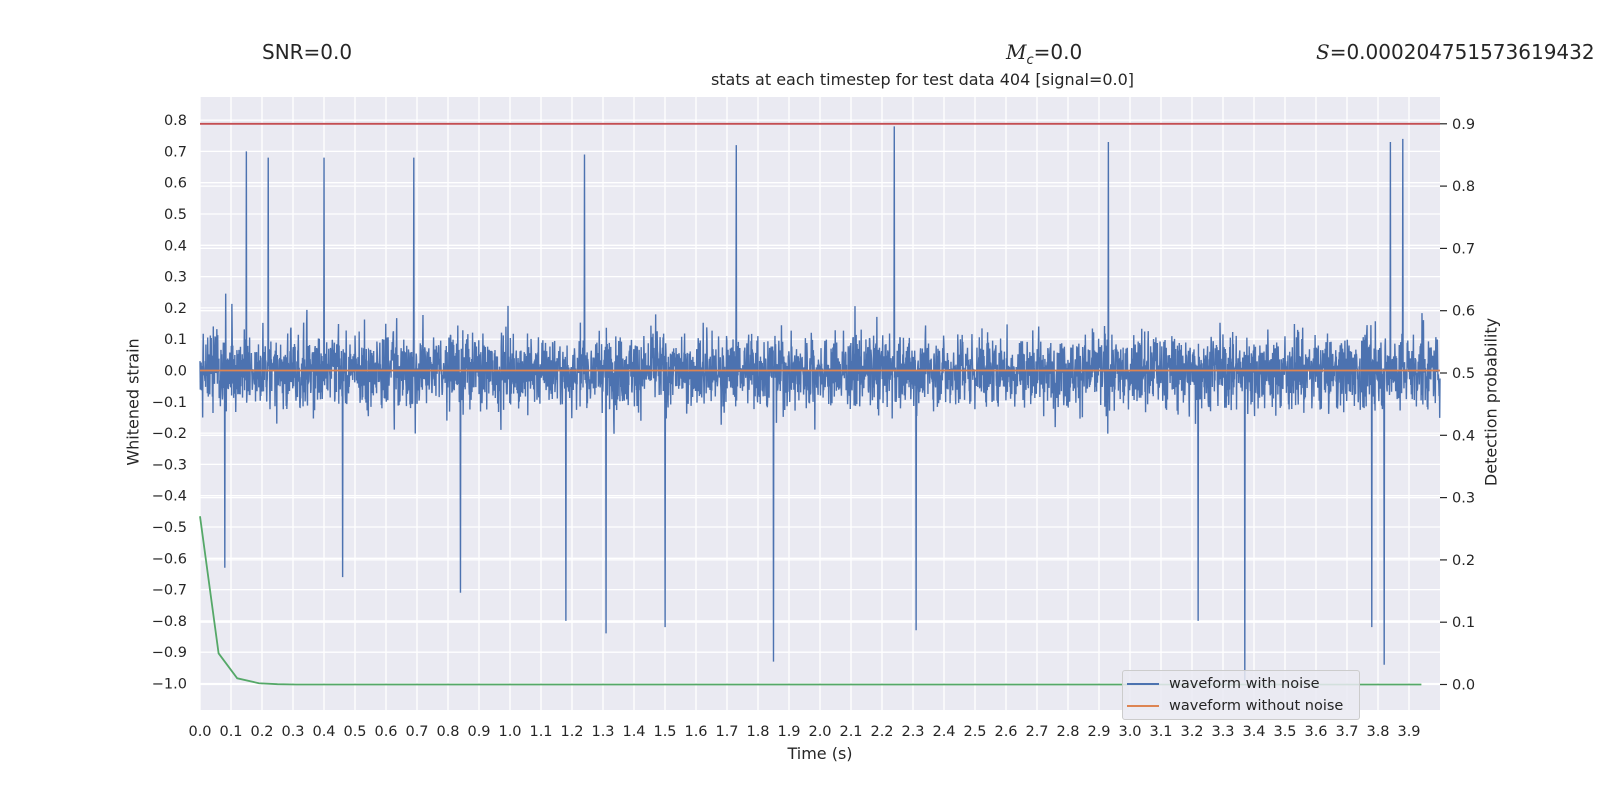  What do you see at coordinates (169, 403) in the screenshot?
I see `y-tick-label-left: −0.1` at bounding box center [169, 403].